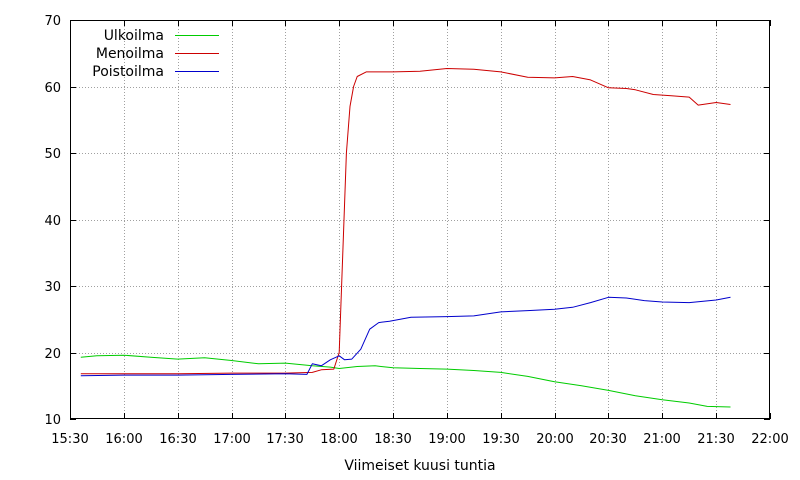  What do you see at coordinates (392, 439) in the screenshot?
I see `x-tick-label: 18:30` at bounding box center [392, 439].